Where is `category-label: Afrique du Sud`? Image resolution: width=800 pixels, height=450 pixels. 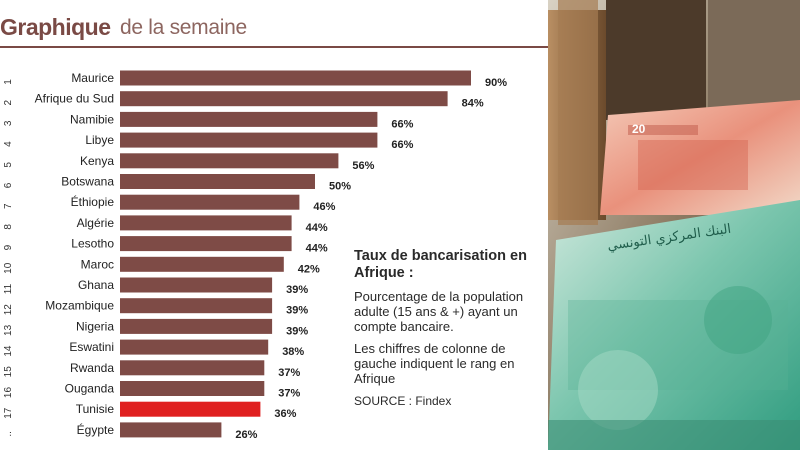 category-label: Afrique du Sud is located at coordinates (74, 99).